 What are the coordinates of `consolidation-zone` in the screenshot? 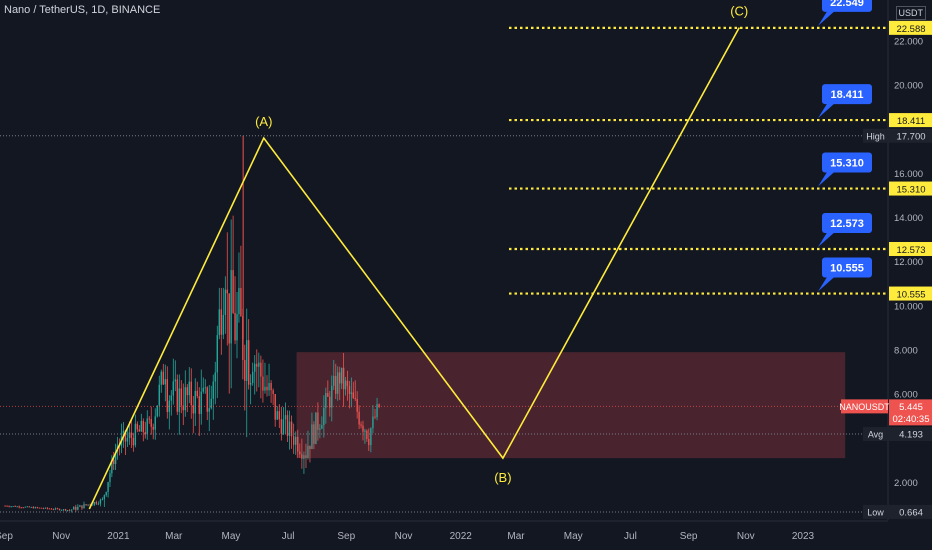 It's located at (571, 405).